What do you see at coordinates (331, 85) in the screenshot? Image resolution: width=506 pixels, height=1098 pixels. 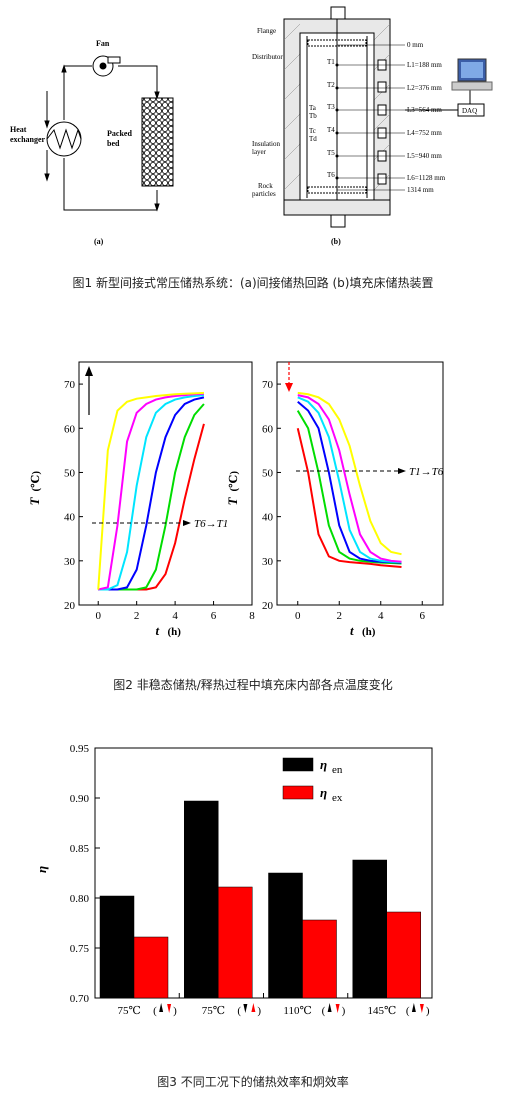 I see `sensor-label: T2` at bounding box center [331, 85].